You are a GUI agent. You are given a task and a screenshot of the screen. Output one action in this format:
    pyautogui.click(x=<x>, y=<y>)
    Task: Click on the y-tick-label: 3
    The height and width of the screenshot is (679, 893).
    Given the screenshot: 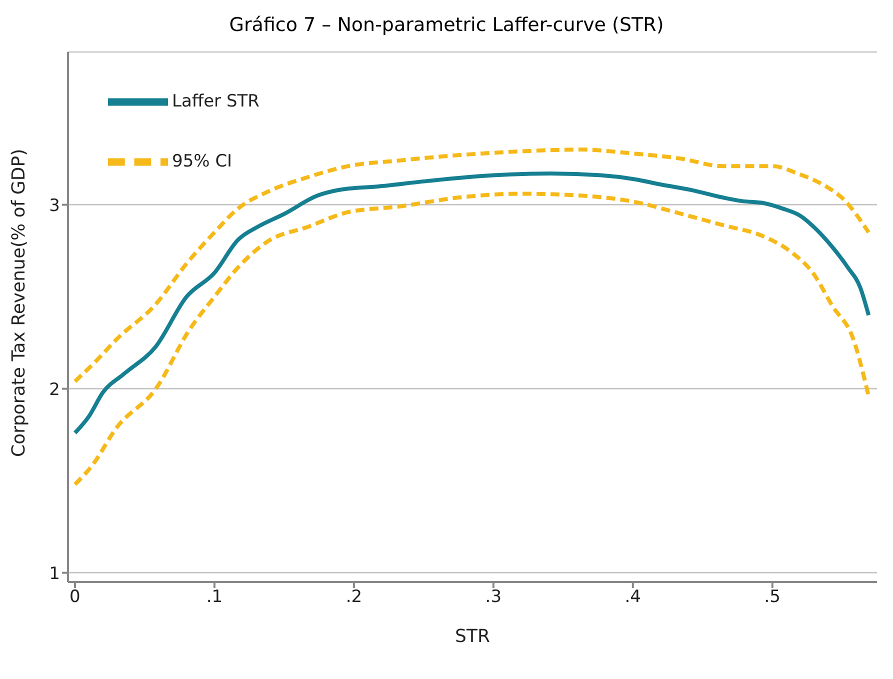 What is the action you would take?
    pyautogui.click(x=54, y=206)
    